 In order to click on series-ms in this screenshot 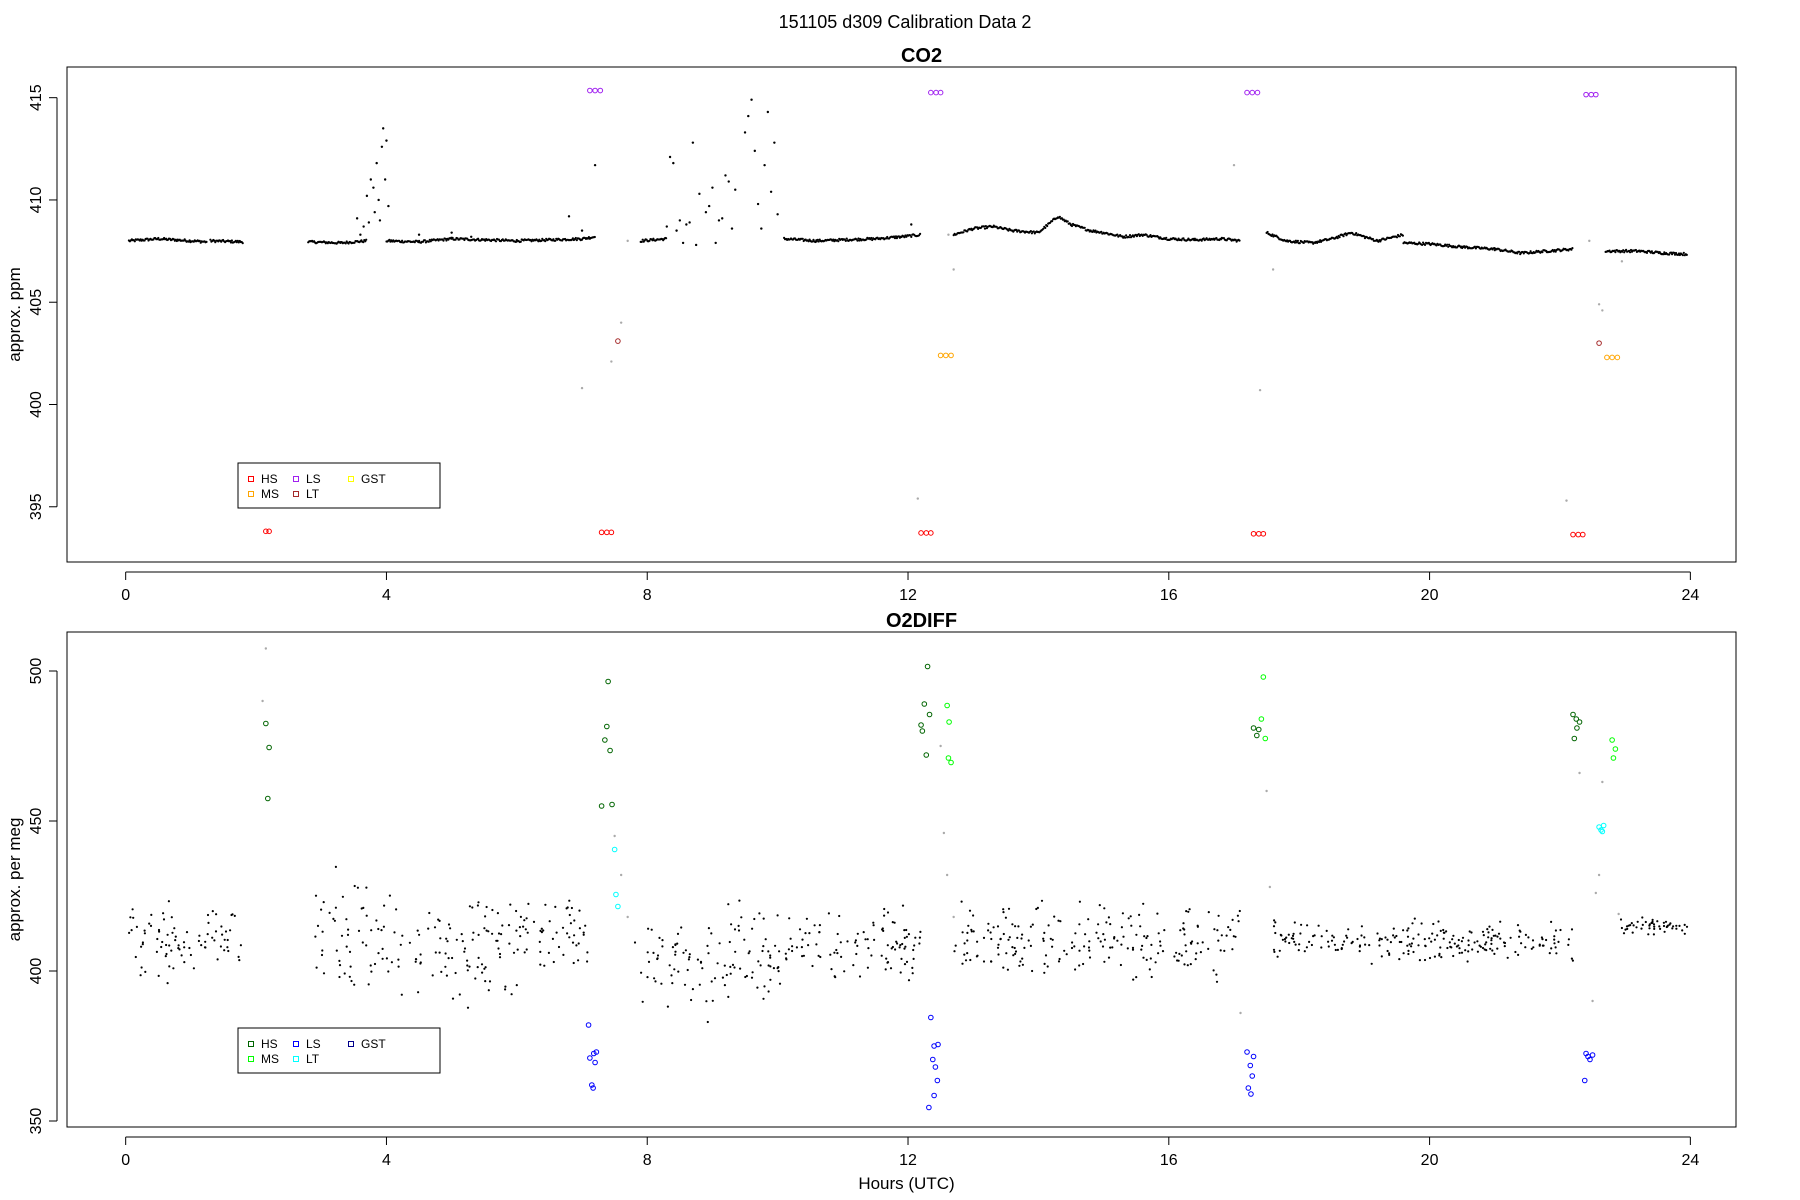, I will do `click(1279, 356)`.